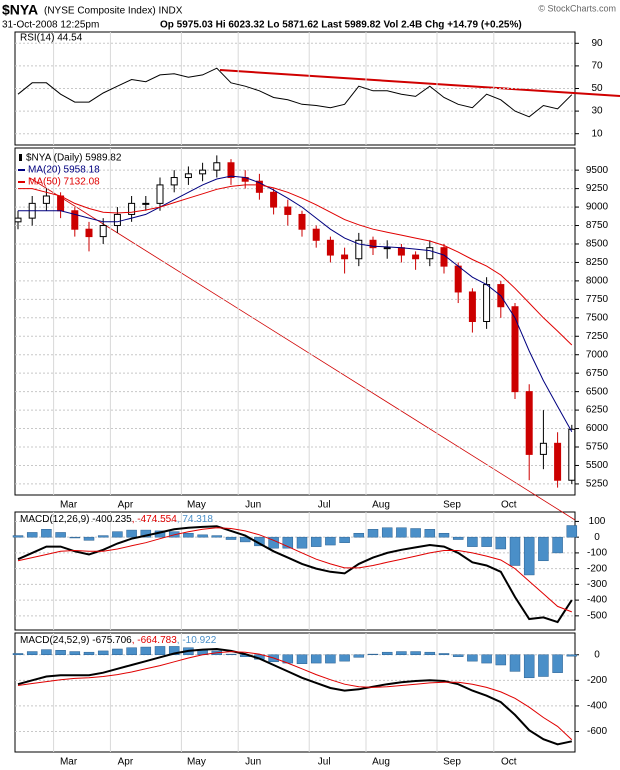  Describe the element at coordinates (597, 299) in the screenshot. I see `y-tick-label: 7750` at that location.